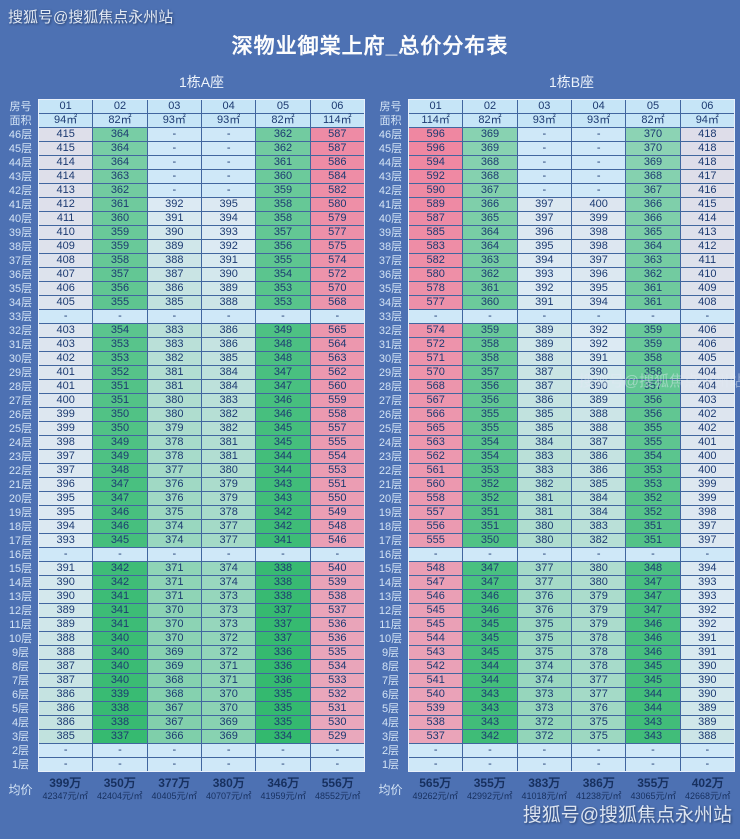 This screenshot has width=740, height=839. What do you see at coordinates (707, 358) in the screenshot?
I see `price-cell: 405` at bounding box center [707, 358].